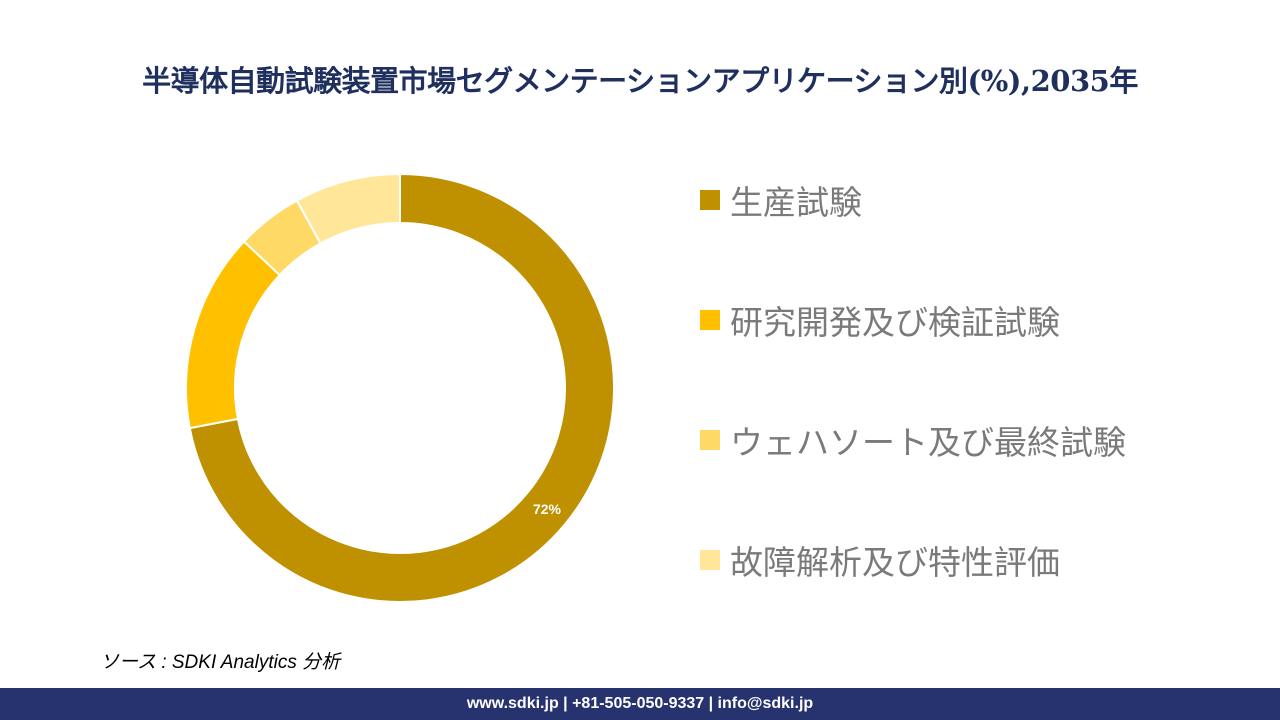 The image size is (1280, 720). I want to click on legend-label: 故障解析及び特性評価, so click(895, 562).